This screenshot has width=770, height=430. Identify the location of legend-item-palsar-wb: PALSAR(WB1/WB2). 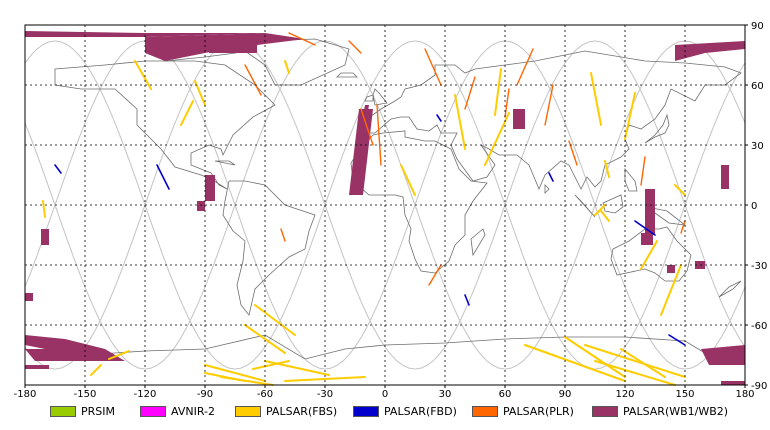
(660, 411).